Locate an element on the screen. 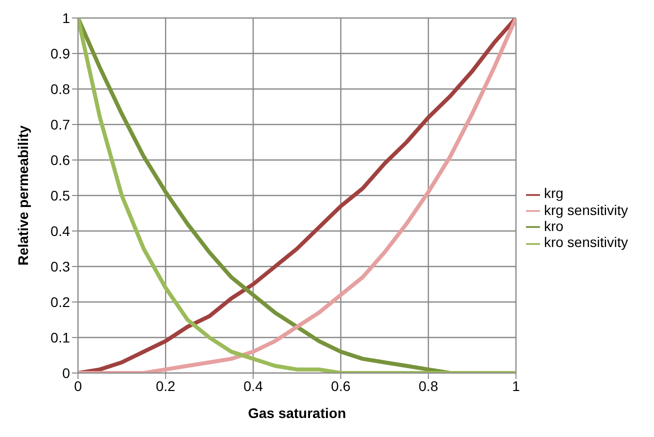 This screenshot has height=437, width=654. y-tick-label: 0.3 is located at coordinates (60, 266).